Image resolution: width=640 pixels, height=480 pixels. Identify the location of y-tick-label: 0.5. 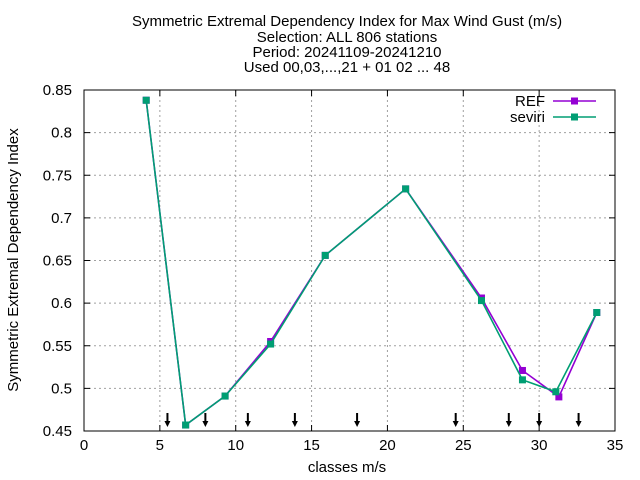
(61, 388).